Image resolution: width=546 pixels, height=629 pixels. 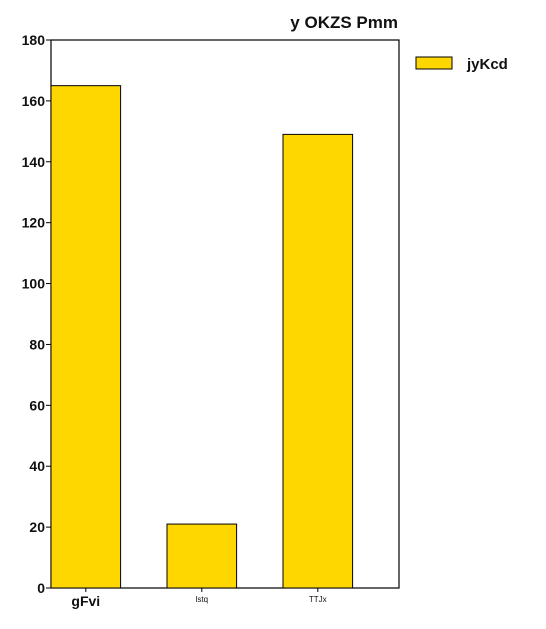 I want to click on legend-swatch, so click(x=434, y=63).